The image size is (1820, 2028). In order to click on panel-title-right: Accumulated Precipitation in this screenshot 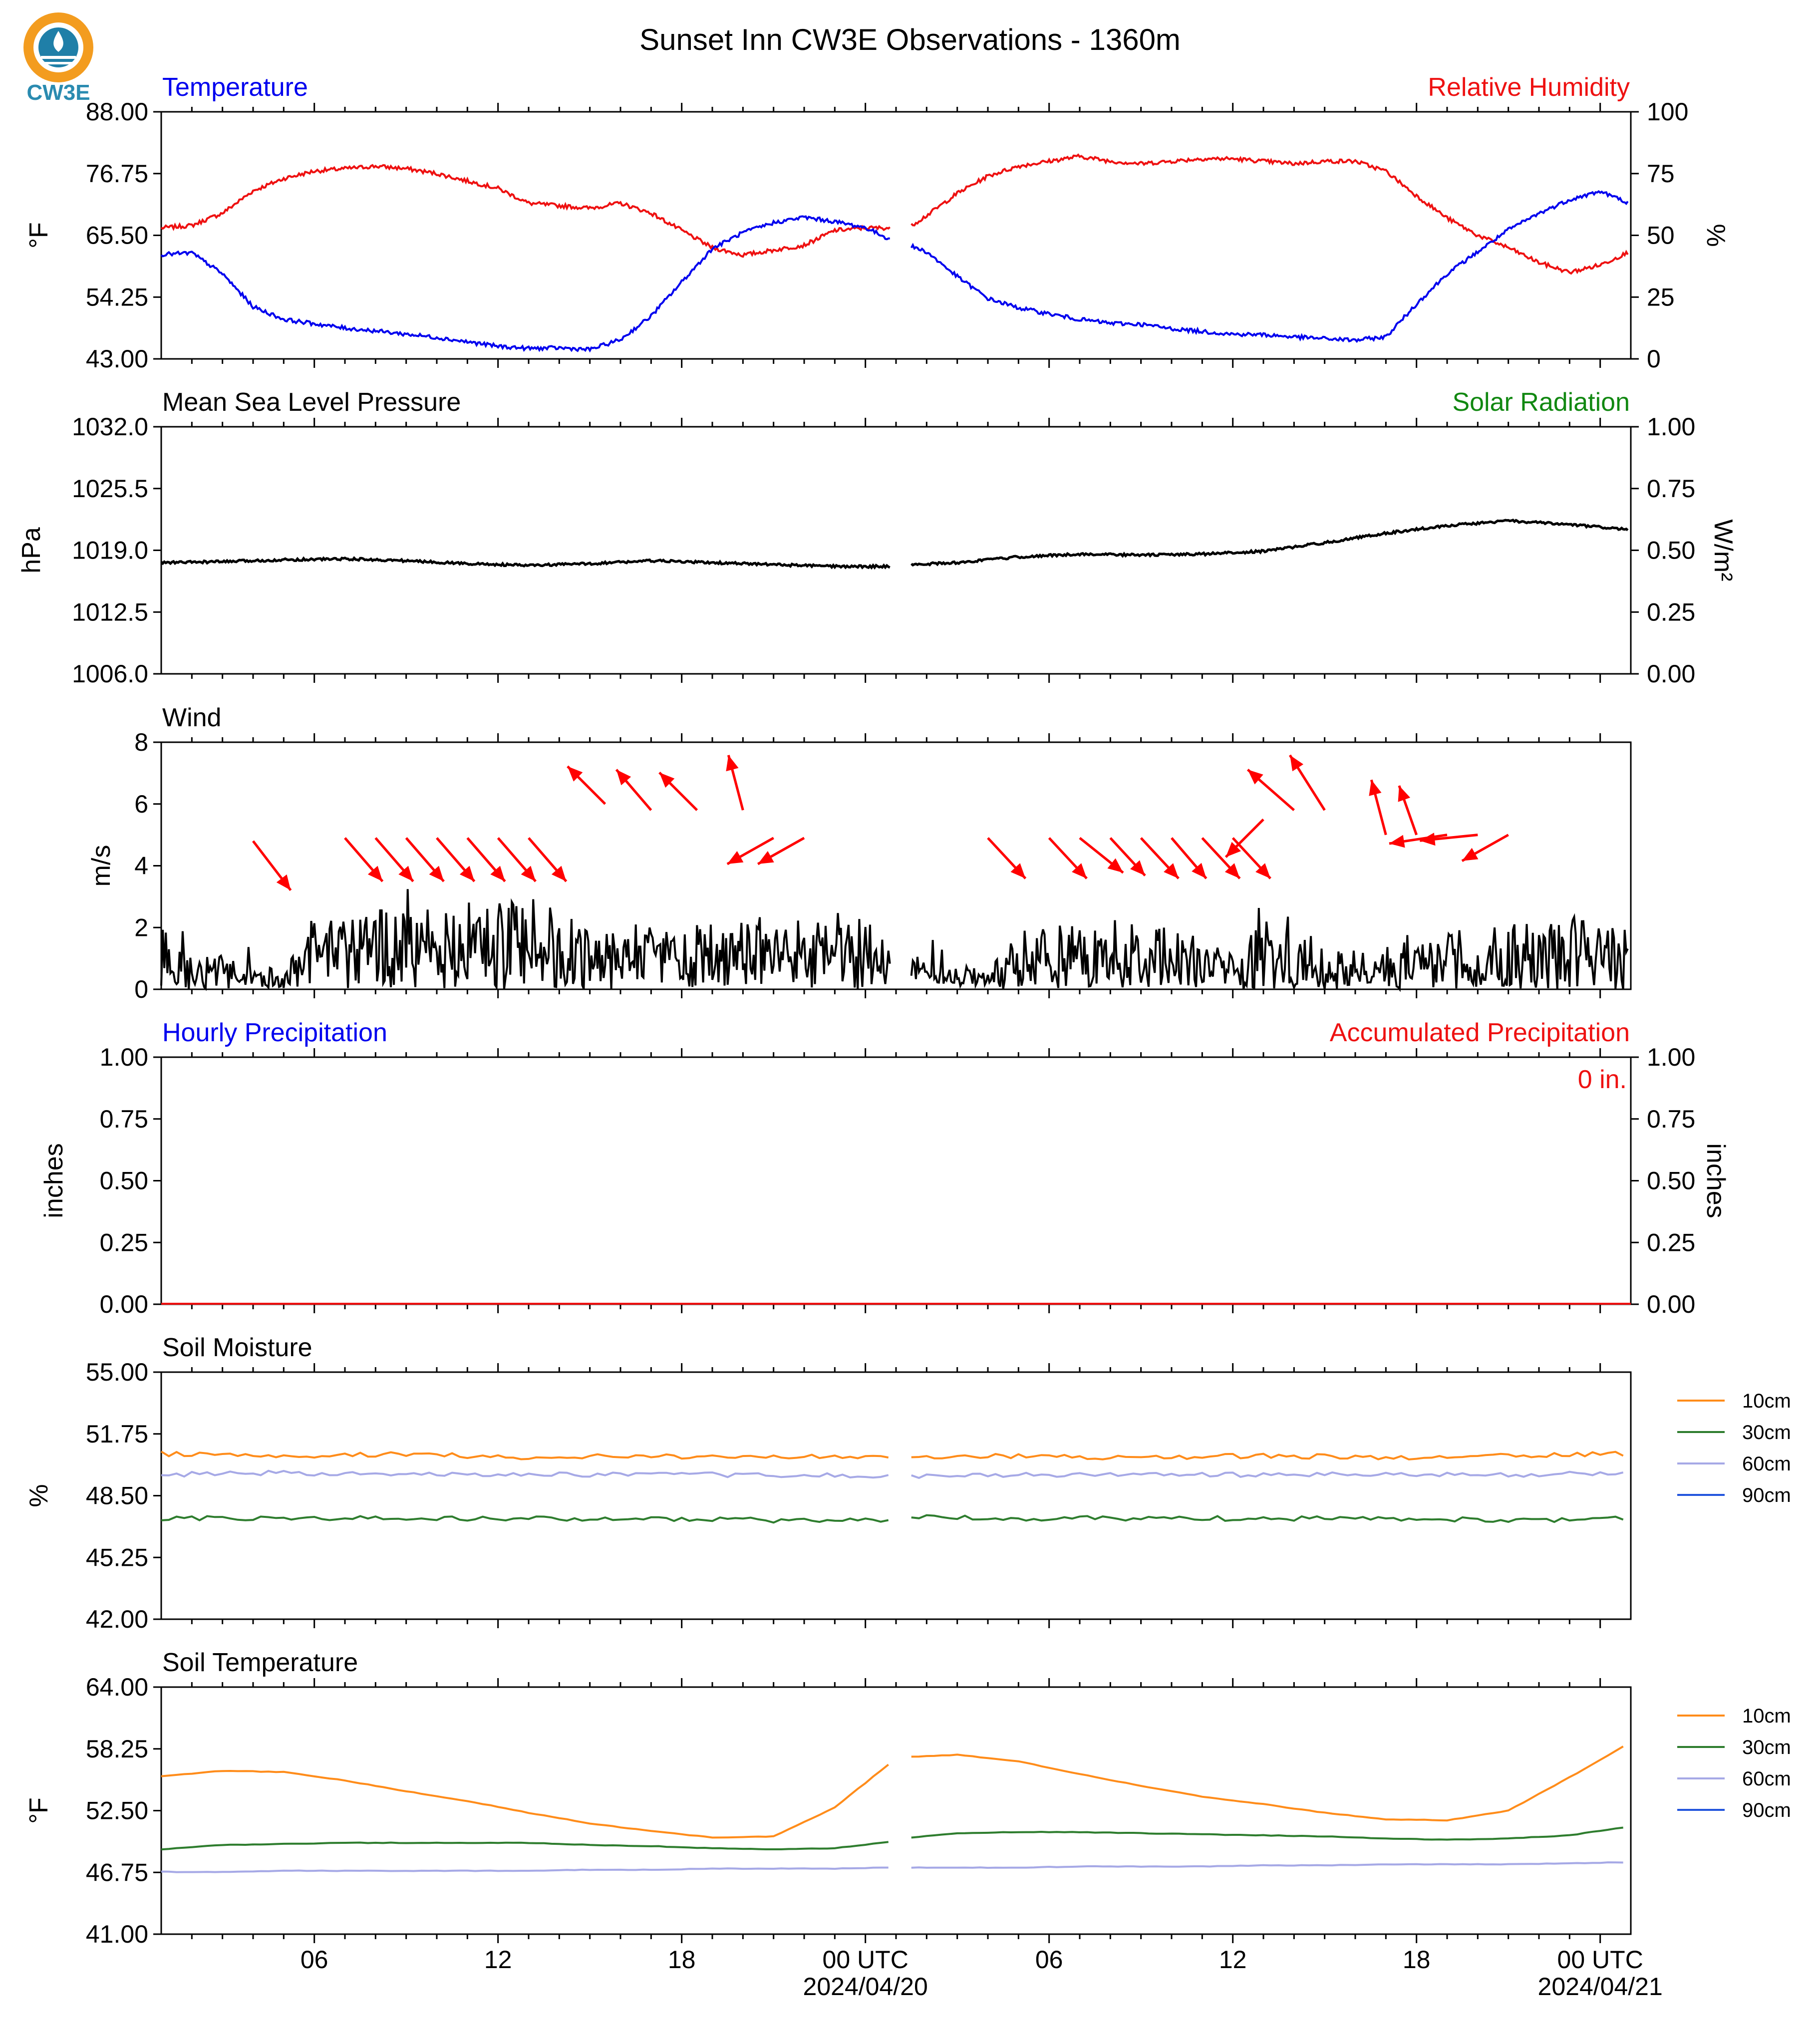, I will do `click(1480, 1032)`.